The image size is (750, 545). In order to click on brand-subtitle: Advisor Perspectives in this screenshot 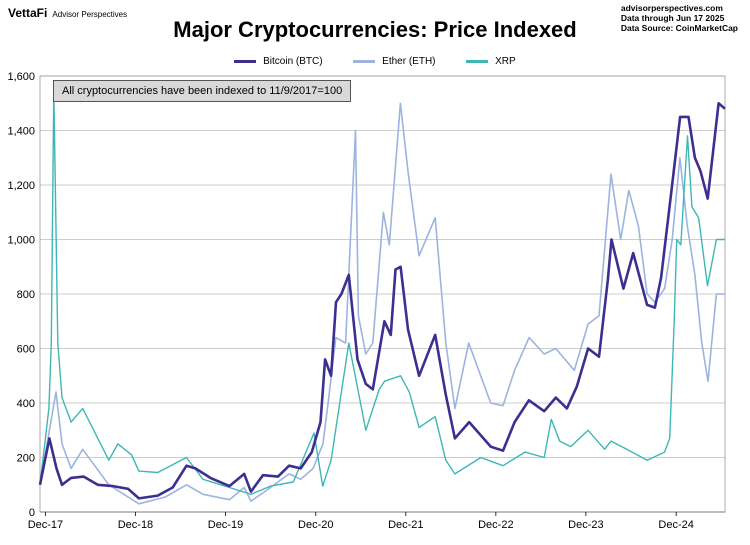, I will do `click(90, 14)`.